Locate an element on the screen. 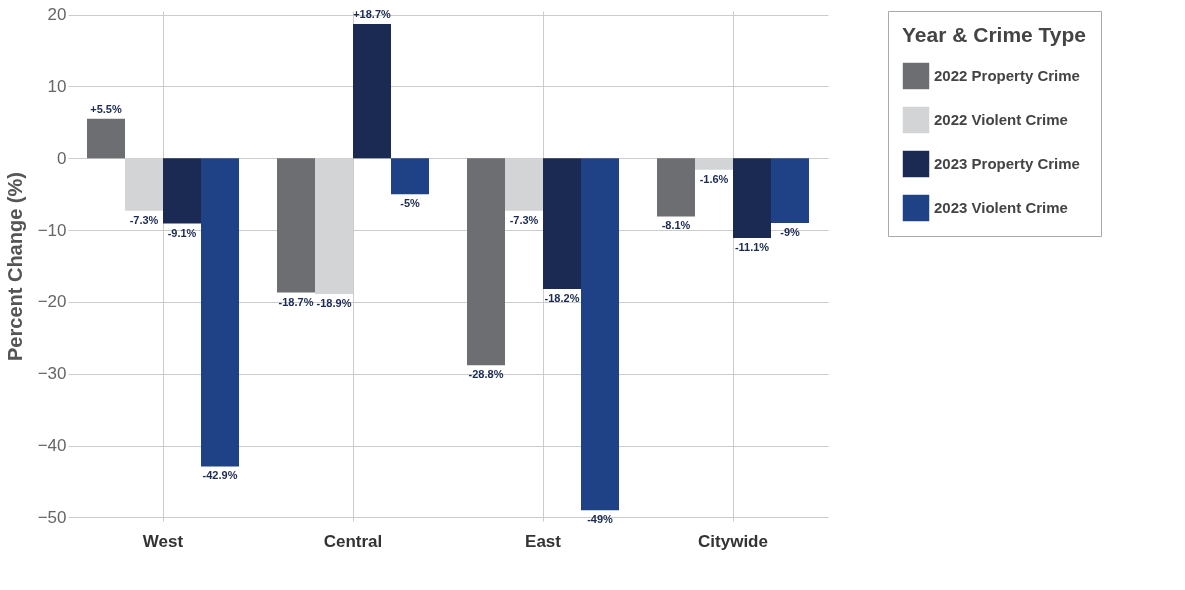  data-label: -18.9% is located at coordinates (334, 303).